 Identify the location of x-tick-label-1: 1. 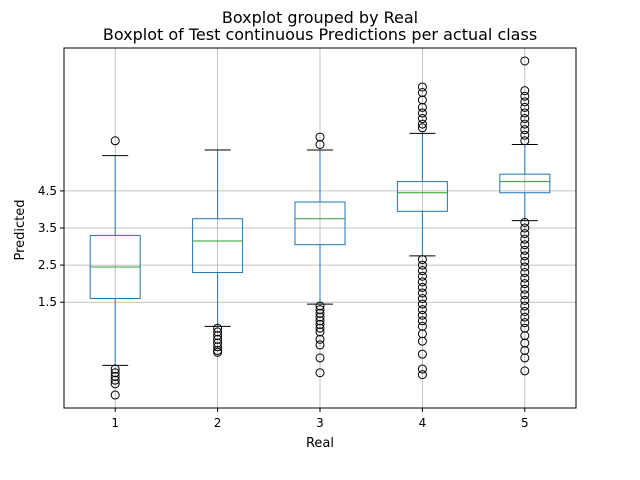
(115, 423).